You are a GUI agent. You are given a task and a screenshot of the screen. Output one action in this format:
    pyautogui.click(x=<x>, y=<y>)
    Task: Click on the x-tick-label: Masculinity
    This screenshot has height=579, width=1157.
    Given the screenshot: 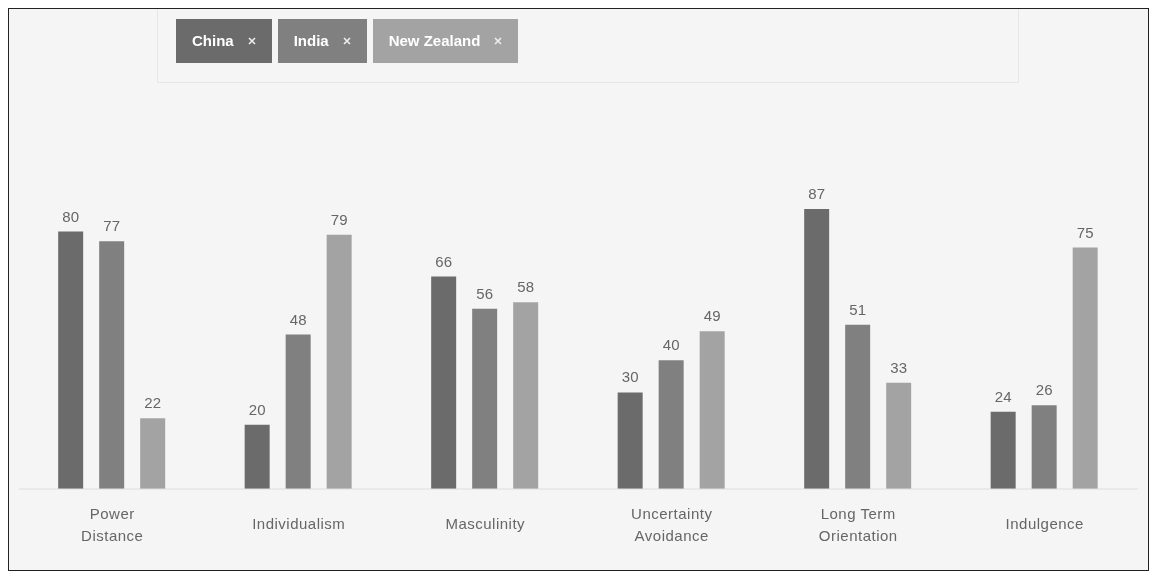 What is the action you would take?
    pyautogui.click(x=485, y=523)
    